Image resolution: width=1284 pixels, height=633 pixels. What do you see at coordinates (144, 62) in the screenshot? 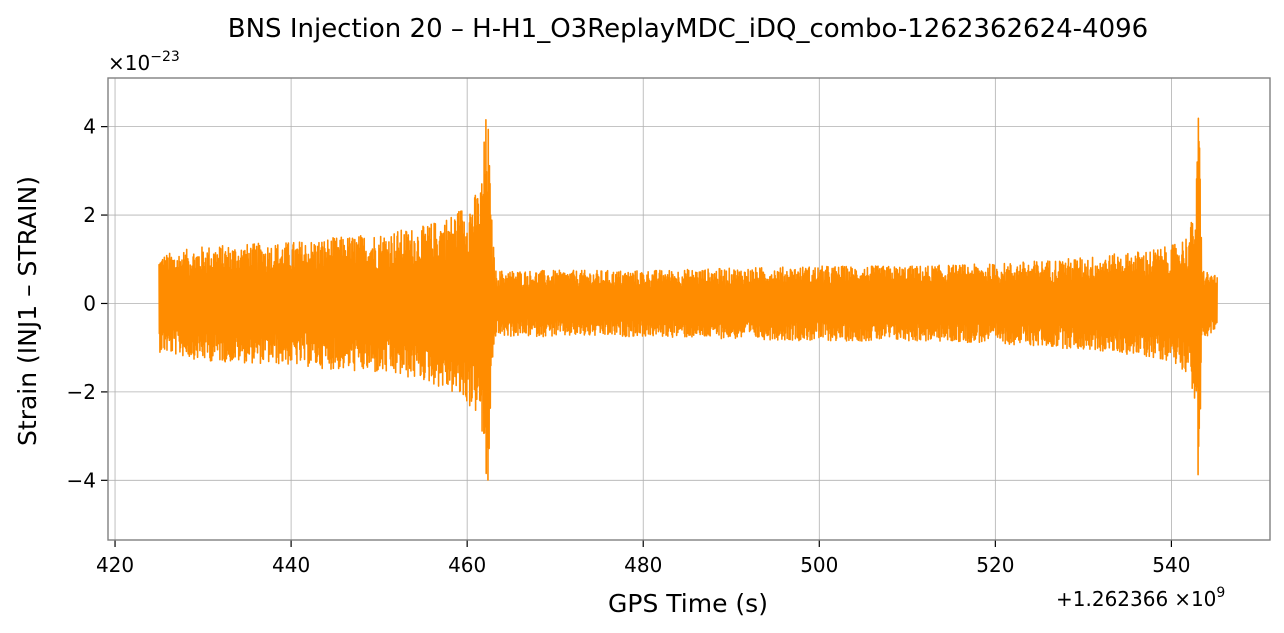
I see `y-scale-label: ×10⁻²³` at bounding box center [144, 62].